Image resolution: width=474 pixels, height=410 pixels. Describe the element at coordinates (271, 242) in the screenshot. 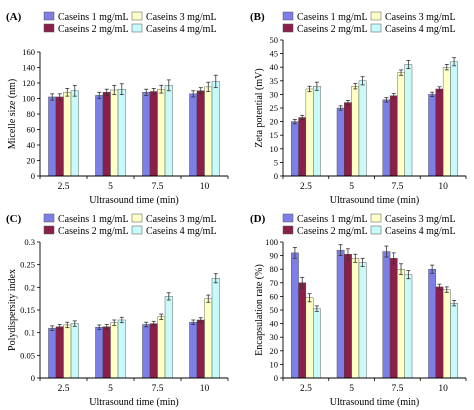

I see `y-tick-label: 100` at that location.